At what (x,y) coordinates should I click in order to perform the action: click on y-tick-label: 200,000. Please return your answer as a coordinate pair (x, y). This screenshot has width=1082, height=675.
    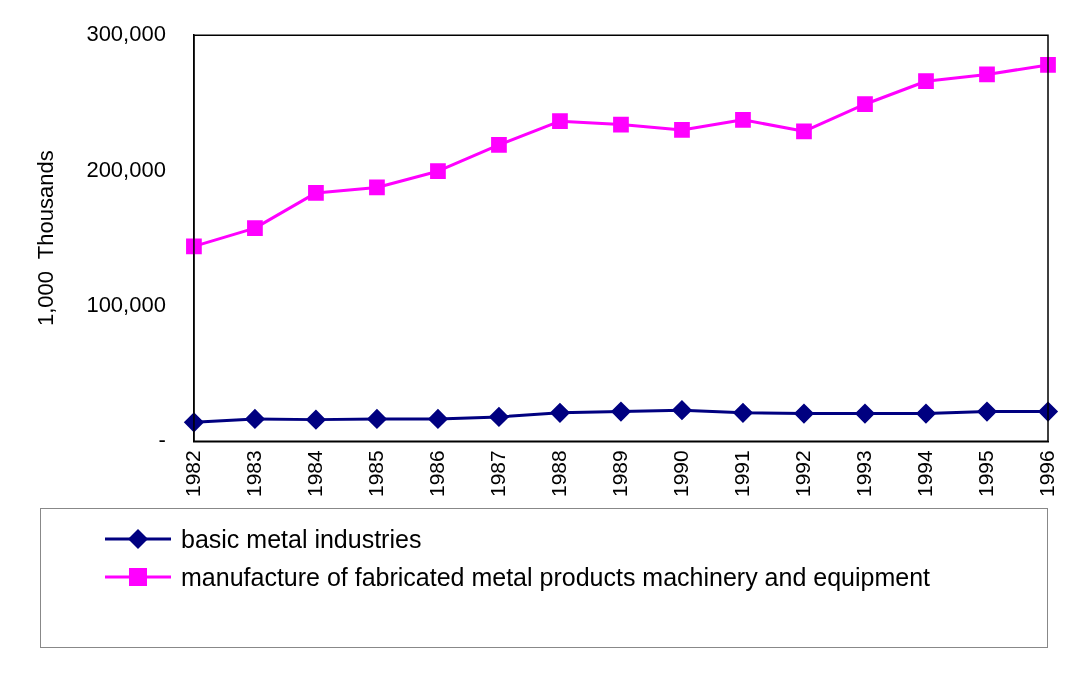
    Looking at the image, I should click on (126, 169).